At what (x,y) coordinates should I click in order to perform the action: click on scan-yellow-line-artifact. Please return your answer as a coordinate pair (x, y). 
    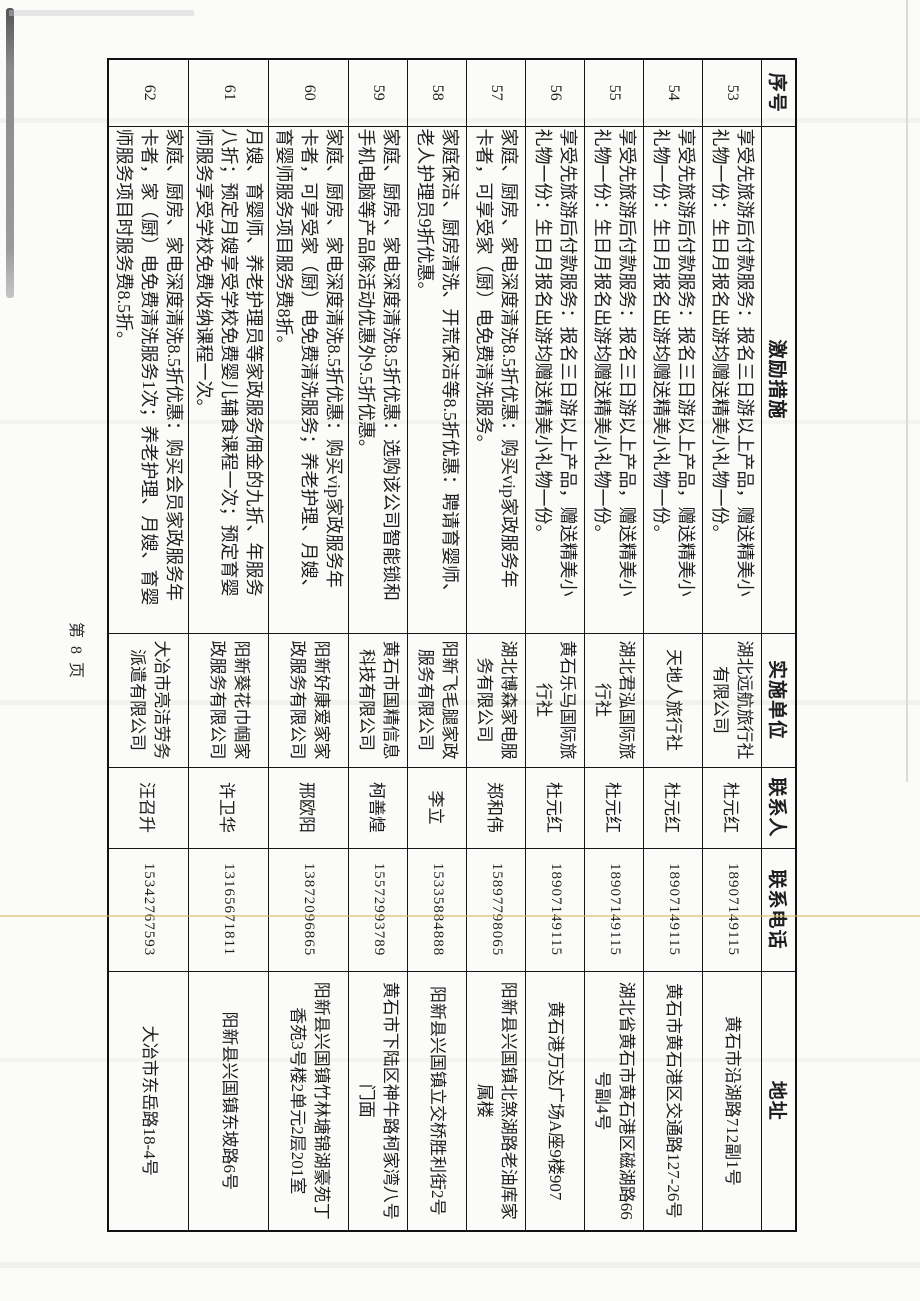
    Looking at the image, I should click on (460, 916).